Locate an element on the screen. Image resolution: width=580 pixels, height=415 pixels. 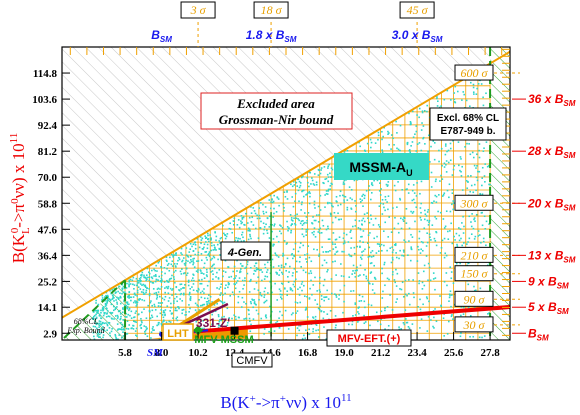
x-title-mid: ->π is located at coordinates (268, 402).